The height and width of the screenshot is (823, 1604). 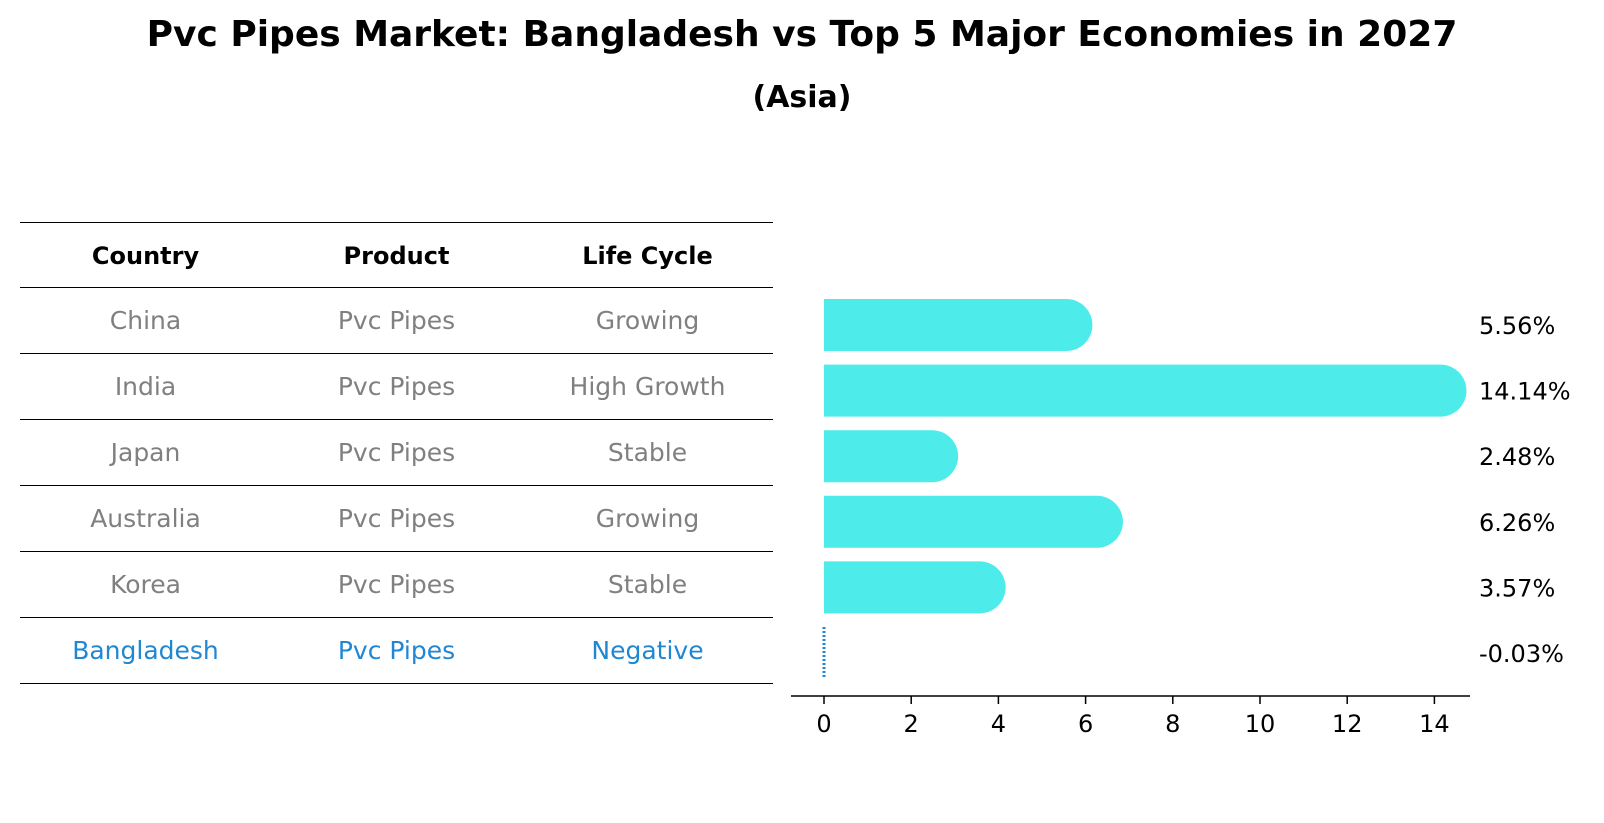 What do you see at coordinates (998, 724) in the screenshot?
I see `x-tick-label: 4` at bounding box center [998, 724].